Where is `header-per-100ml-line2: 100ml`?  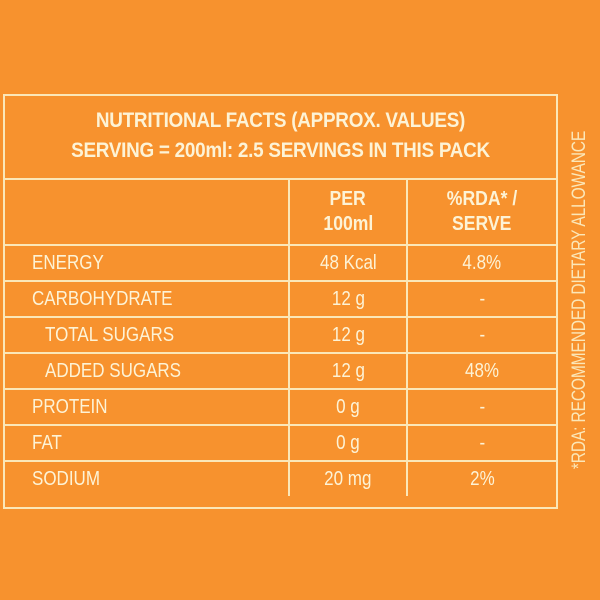
header-per-100ml-line2: 100ml is located at coordinates (348, 224).